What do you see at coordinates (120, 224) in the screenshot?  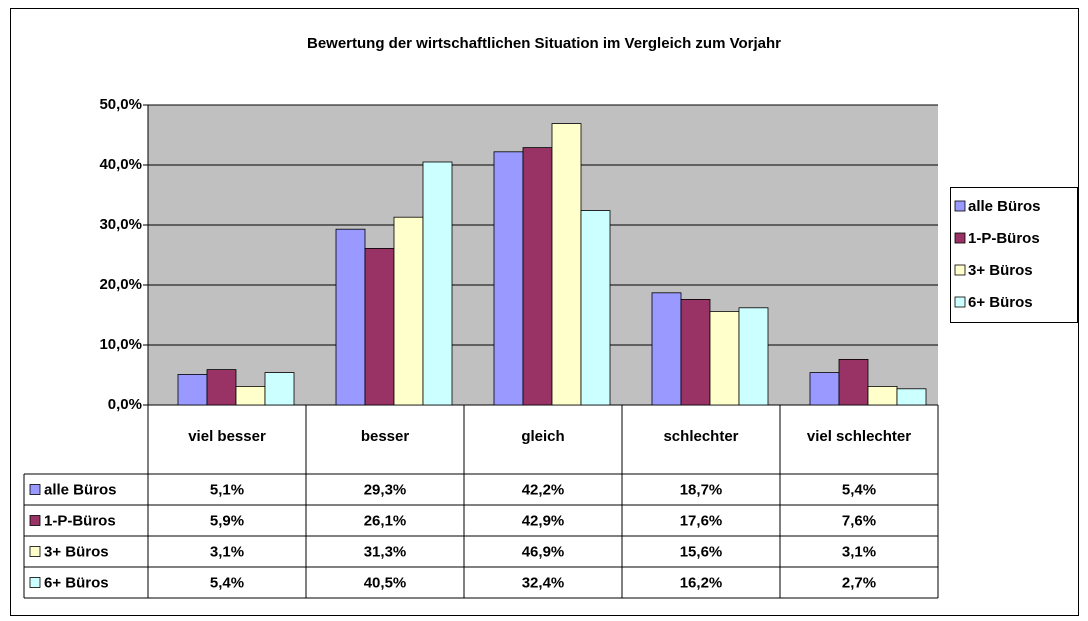 I see `y-tick-label: 30,0%` at bounding box center [120, 224].